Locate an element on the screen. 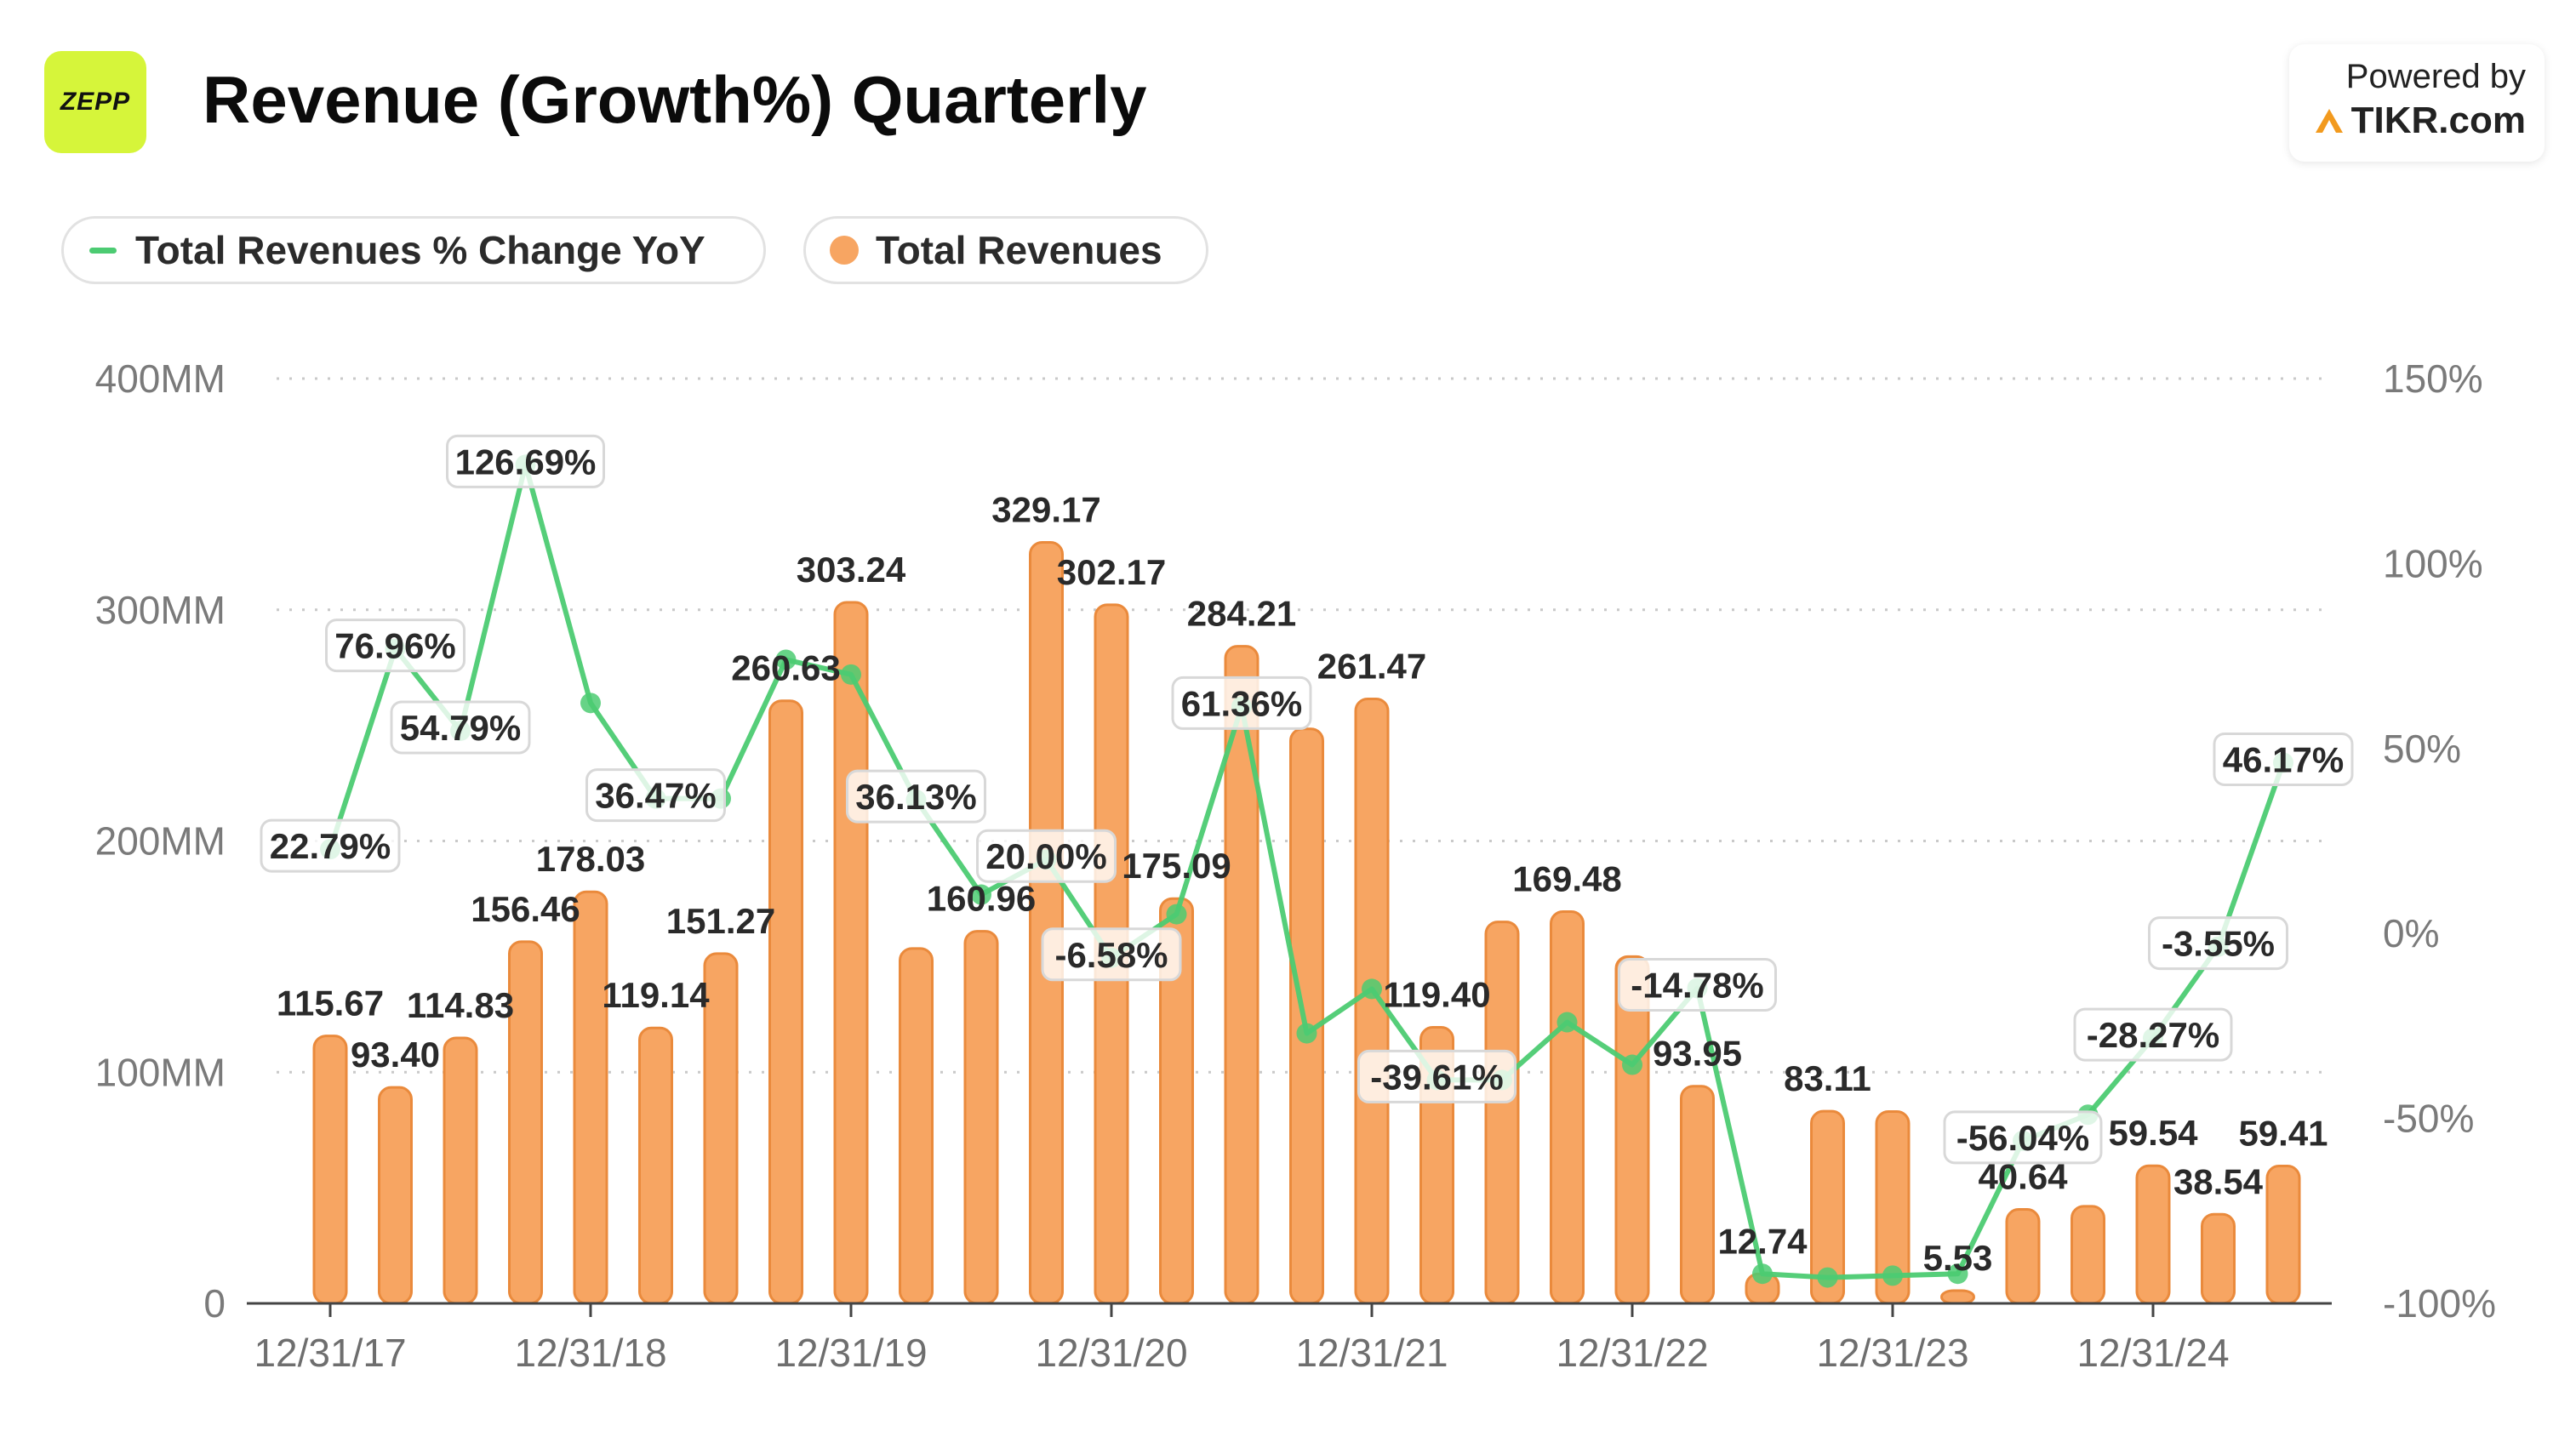 The image size is (2576, 1431). legend-dot-swatch is located at coordinates (844, 250).